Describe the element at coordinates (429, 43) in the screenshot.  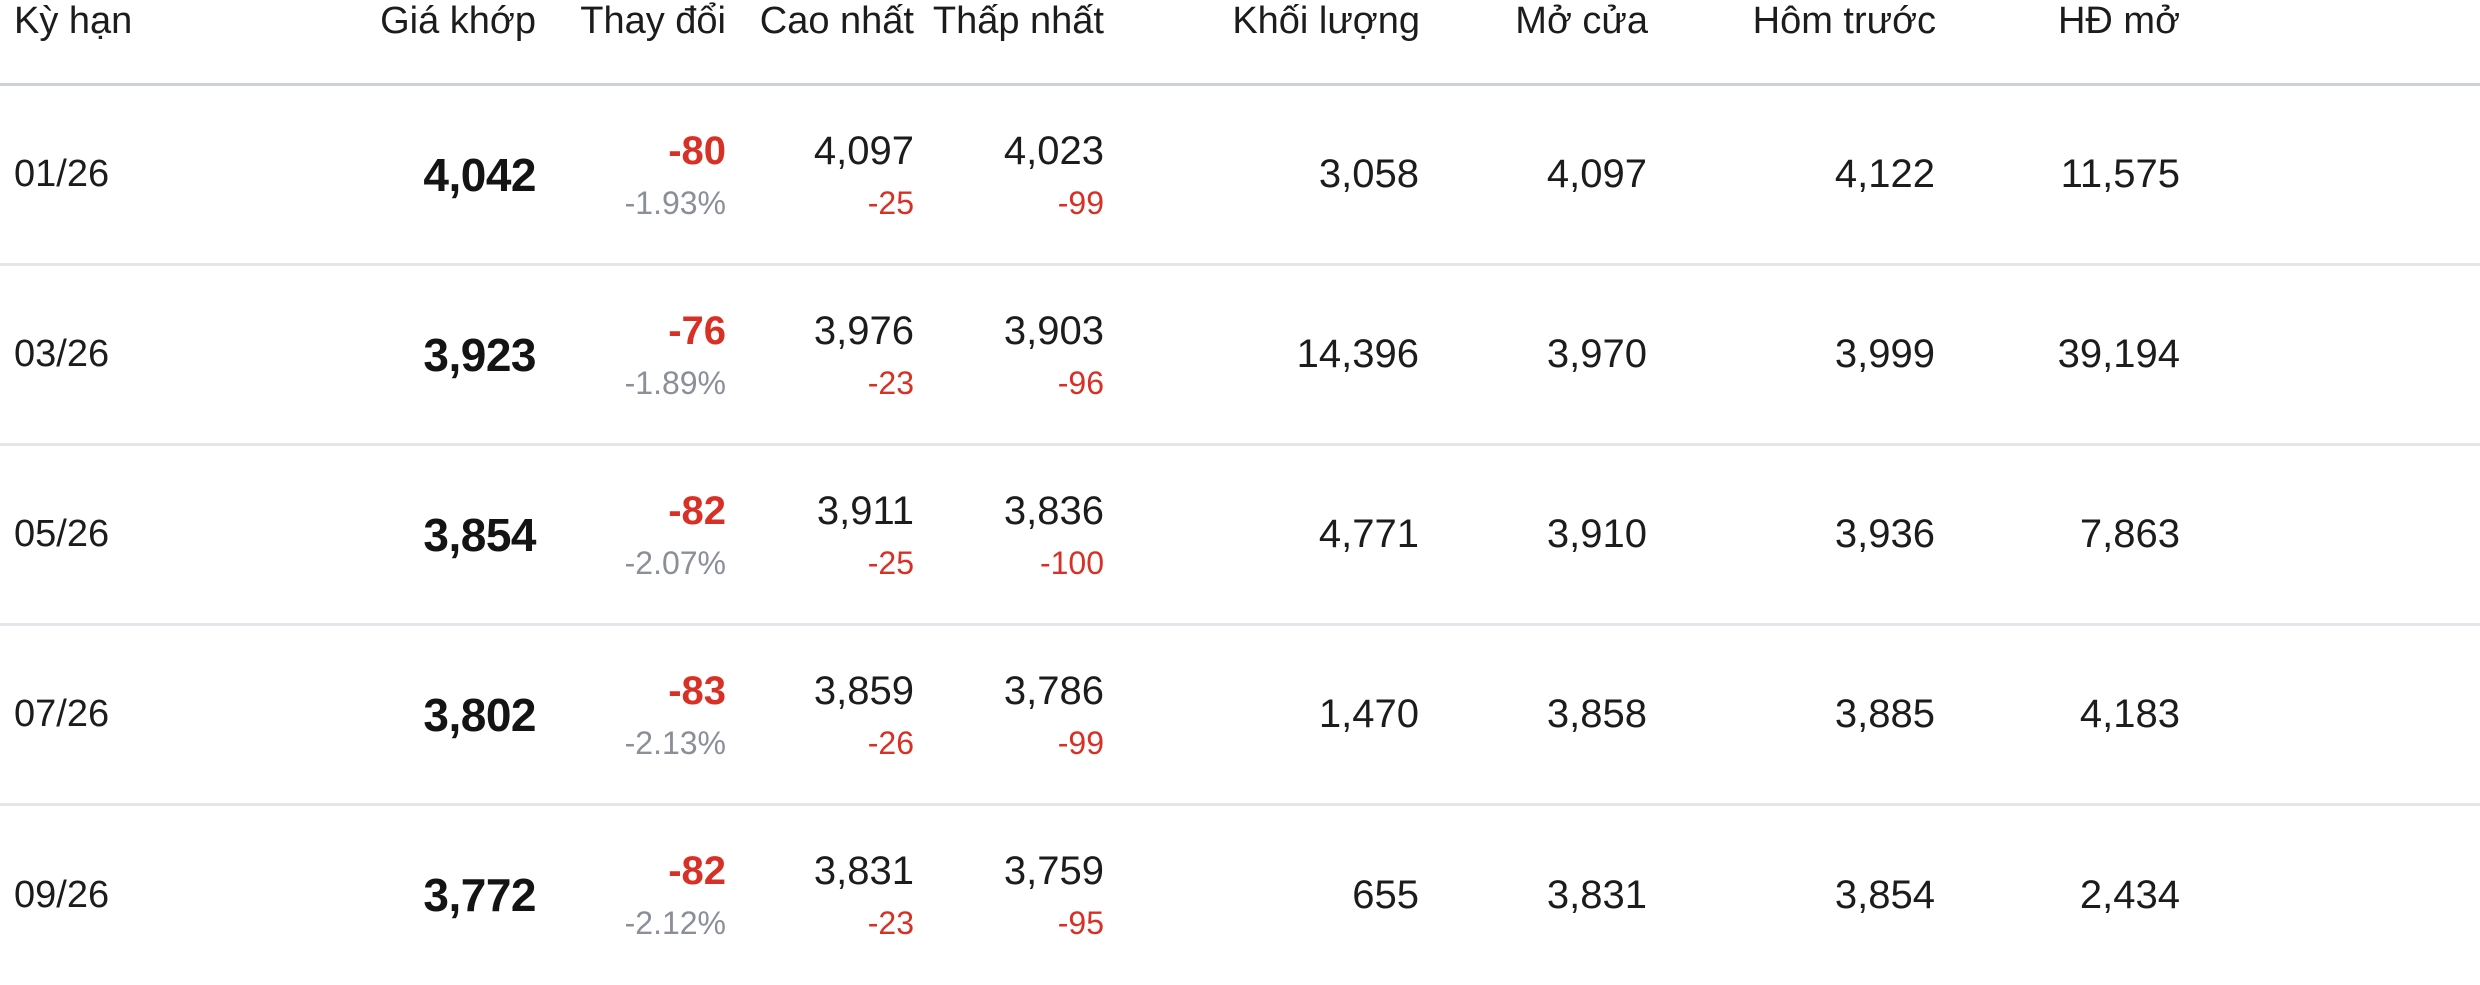
I see `column-header-match: Giá khớp` at that location.